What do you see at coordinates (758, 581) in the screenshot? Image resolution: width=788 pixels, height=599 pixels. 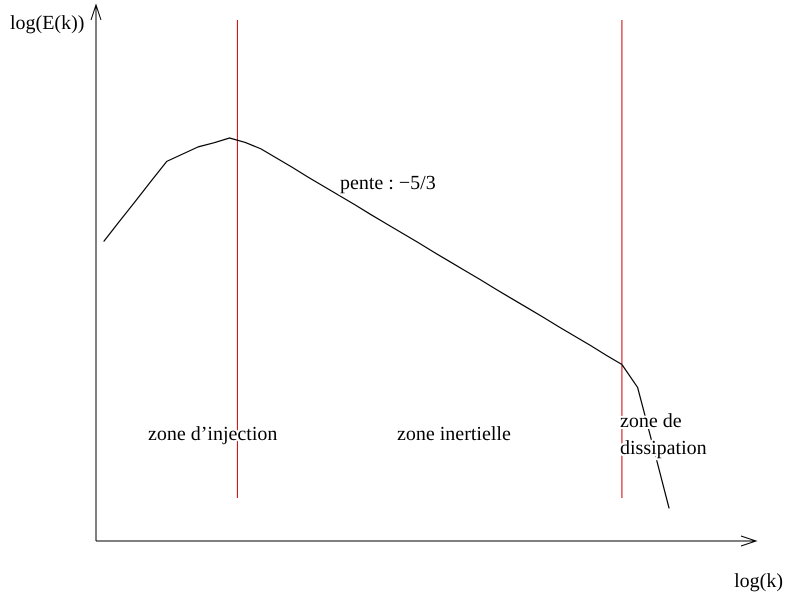 I see `x-axis-title: log(k)` at bounding box center [758, 581].